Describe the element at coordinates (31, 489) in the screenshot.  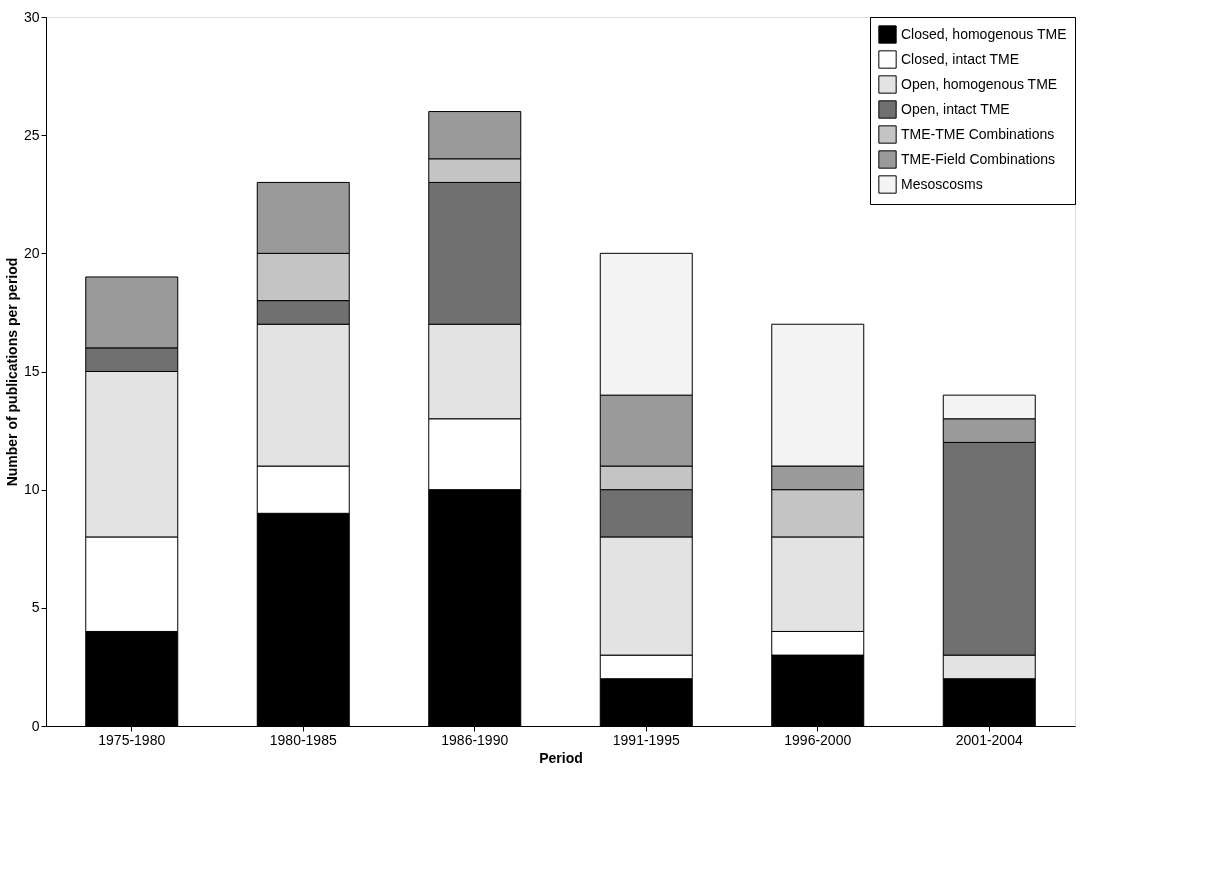
I see `y-tick-label: 10` at that location.